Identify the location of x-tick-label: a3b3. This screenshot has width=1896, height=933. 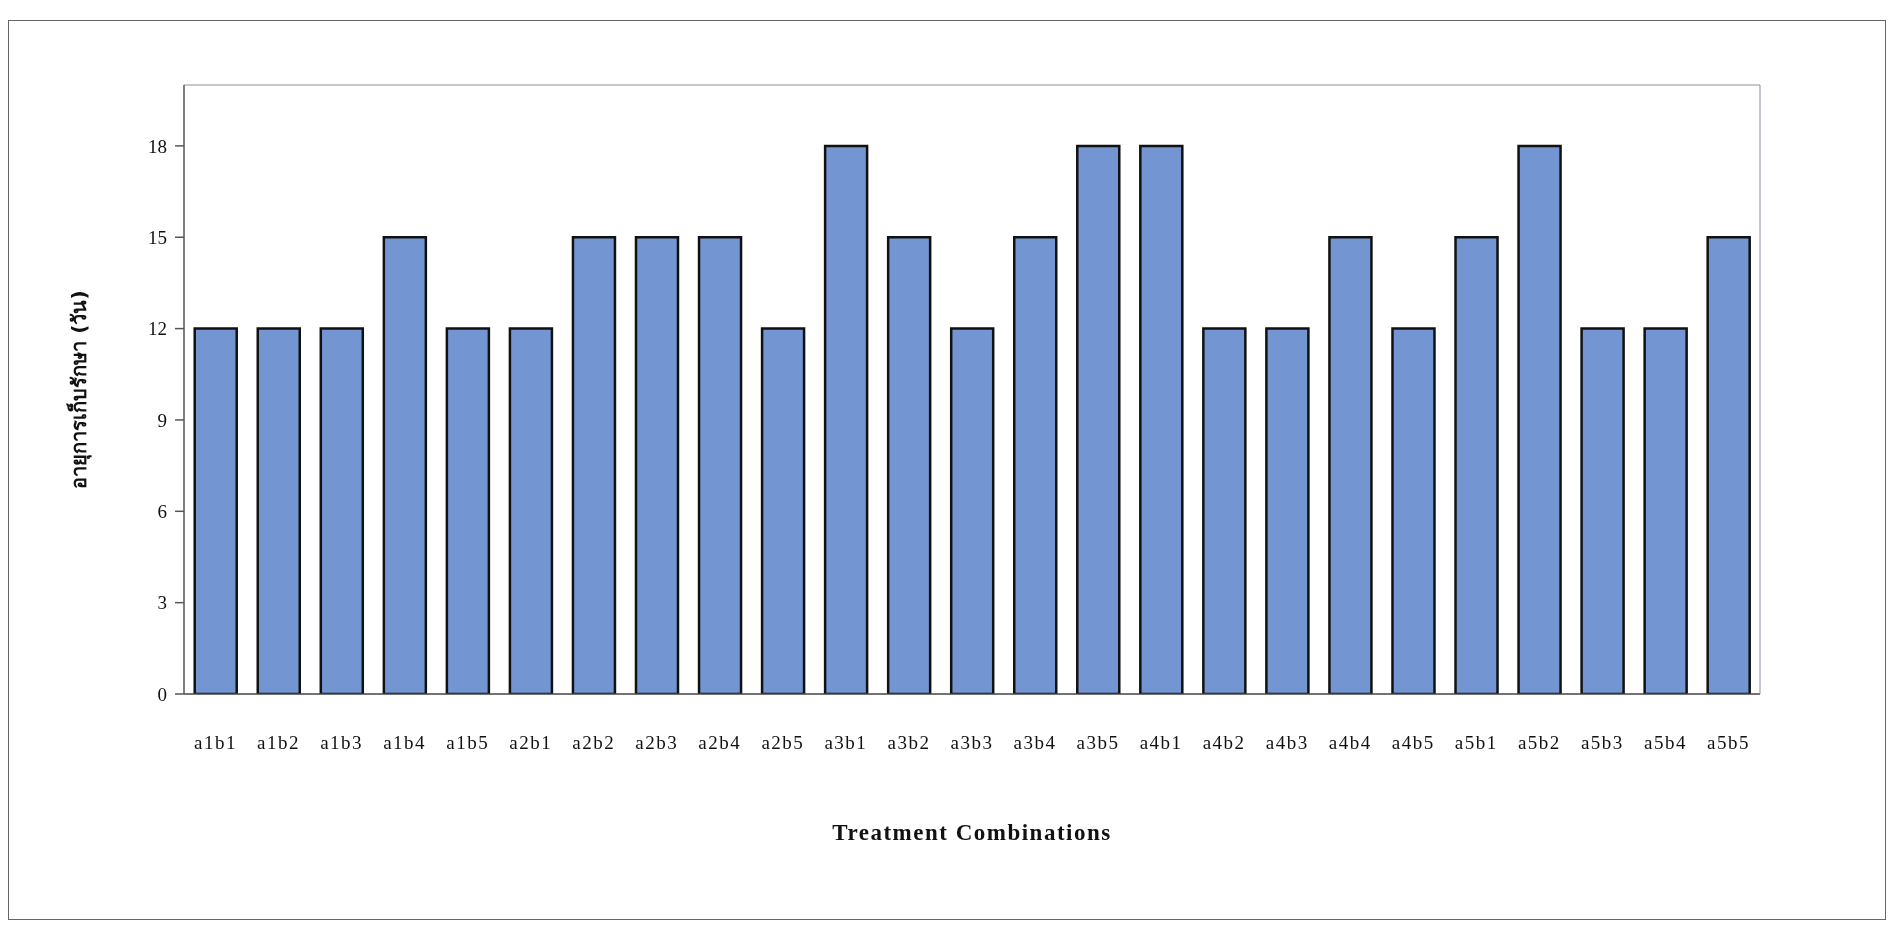
(972, 743).